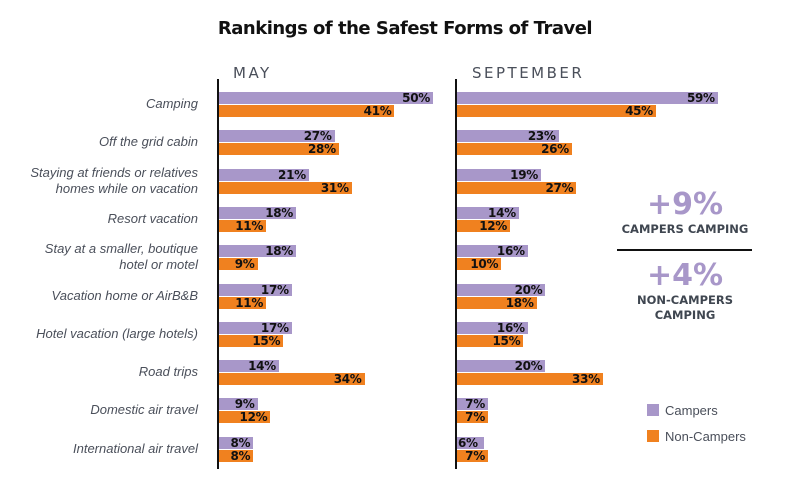 The image size is (810, 492). I want to click on bar-value-label: 9%, so click(244, 404).